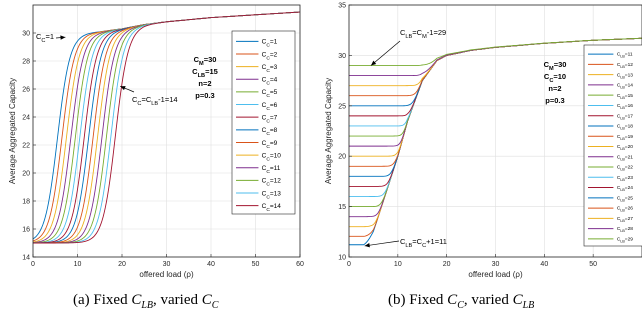 The width and height of the screenshot is (642, 325). I want to click on legend-label: CC=5, so click(270, 94).